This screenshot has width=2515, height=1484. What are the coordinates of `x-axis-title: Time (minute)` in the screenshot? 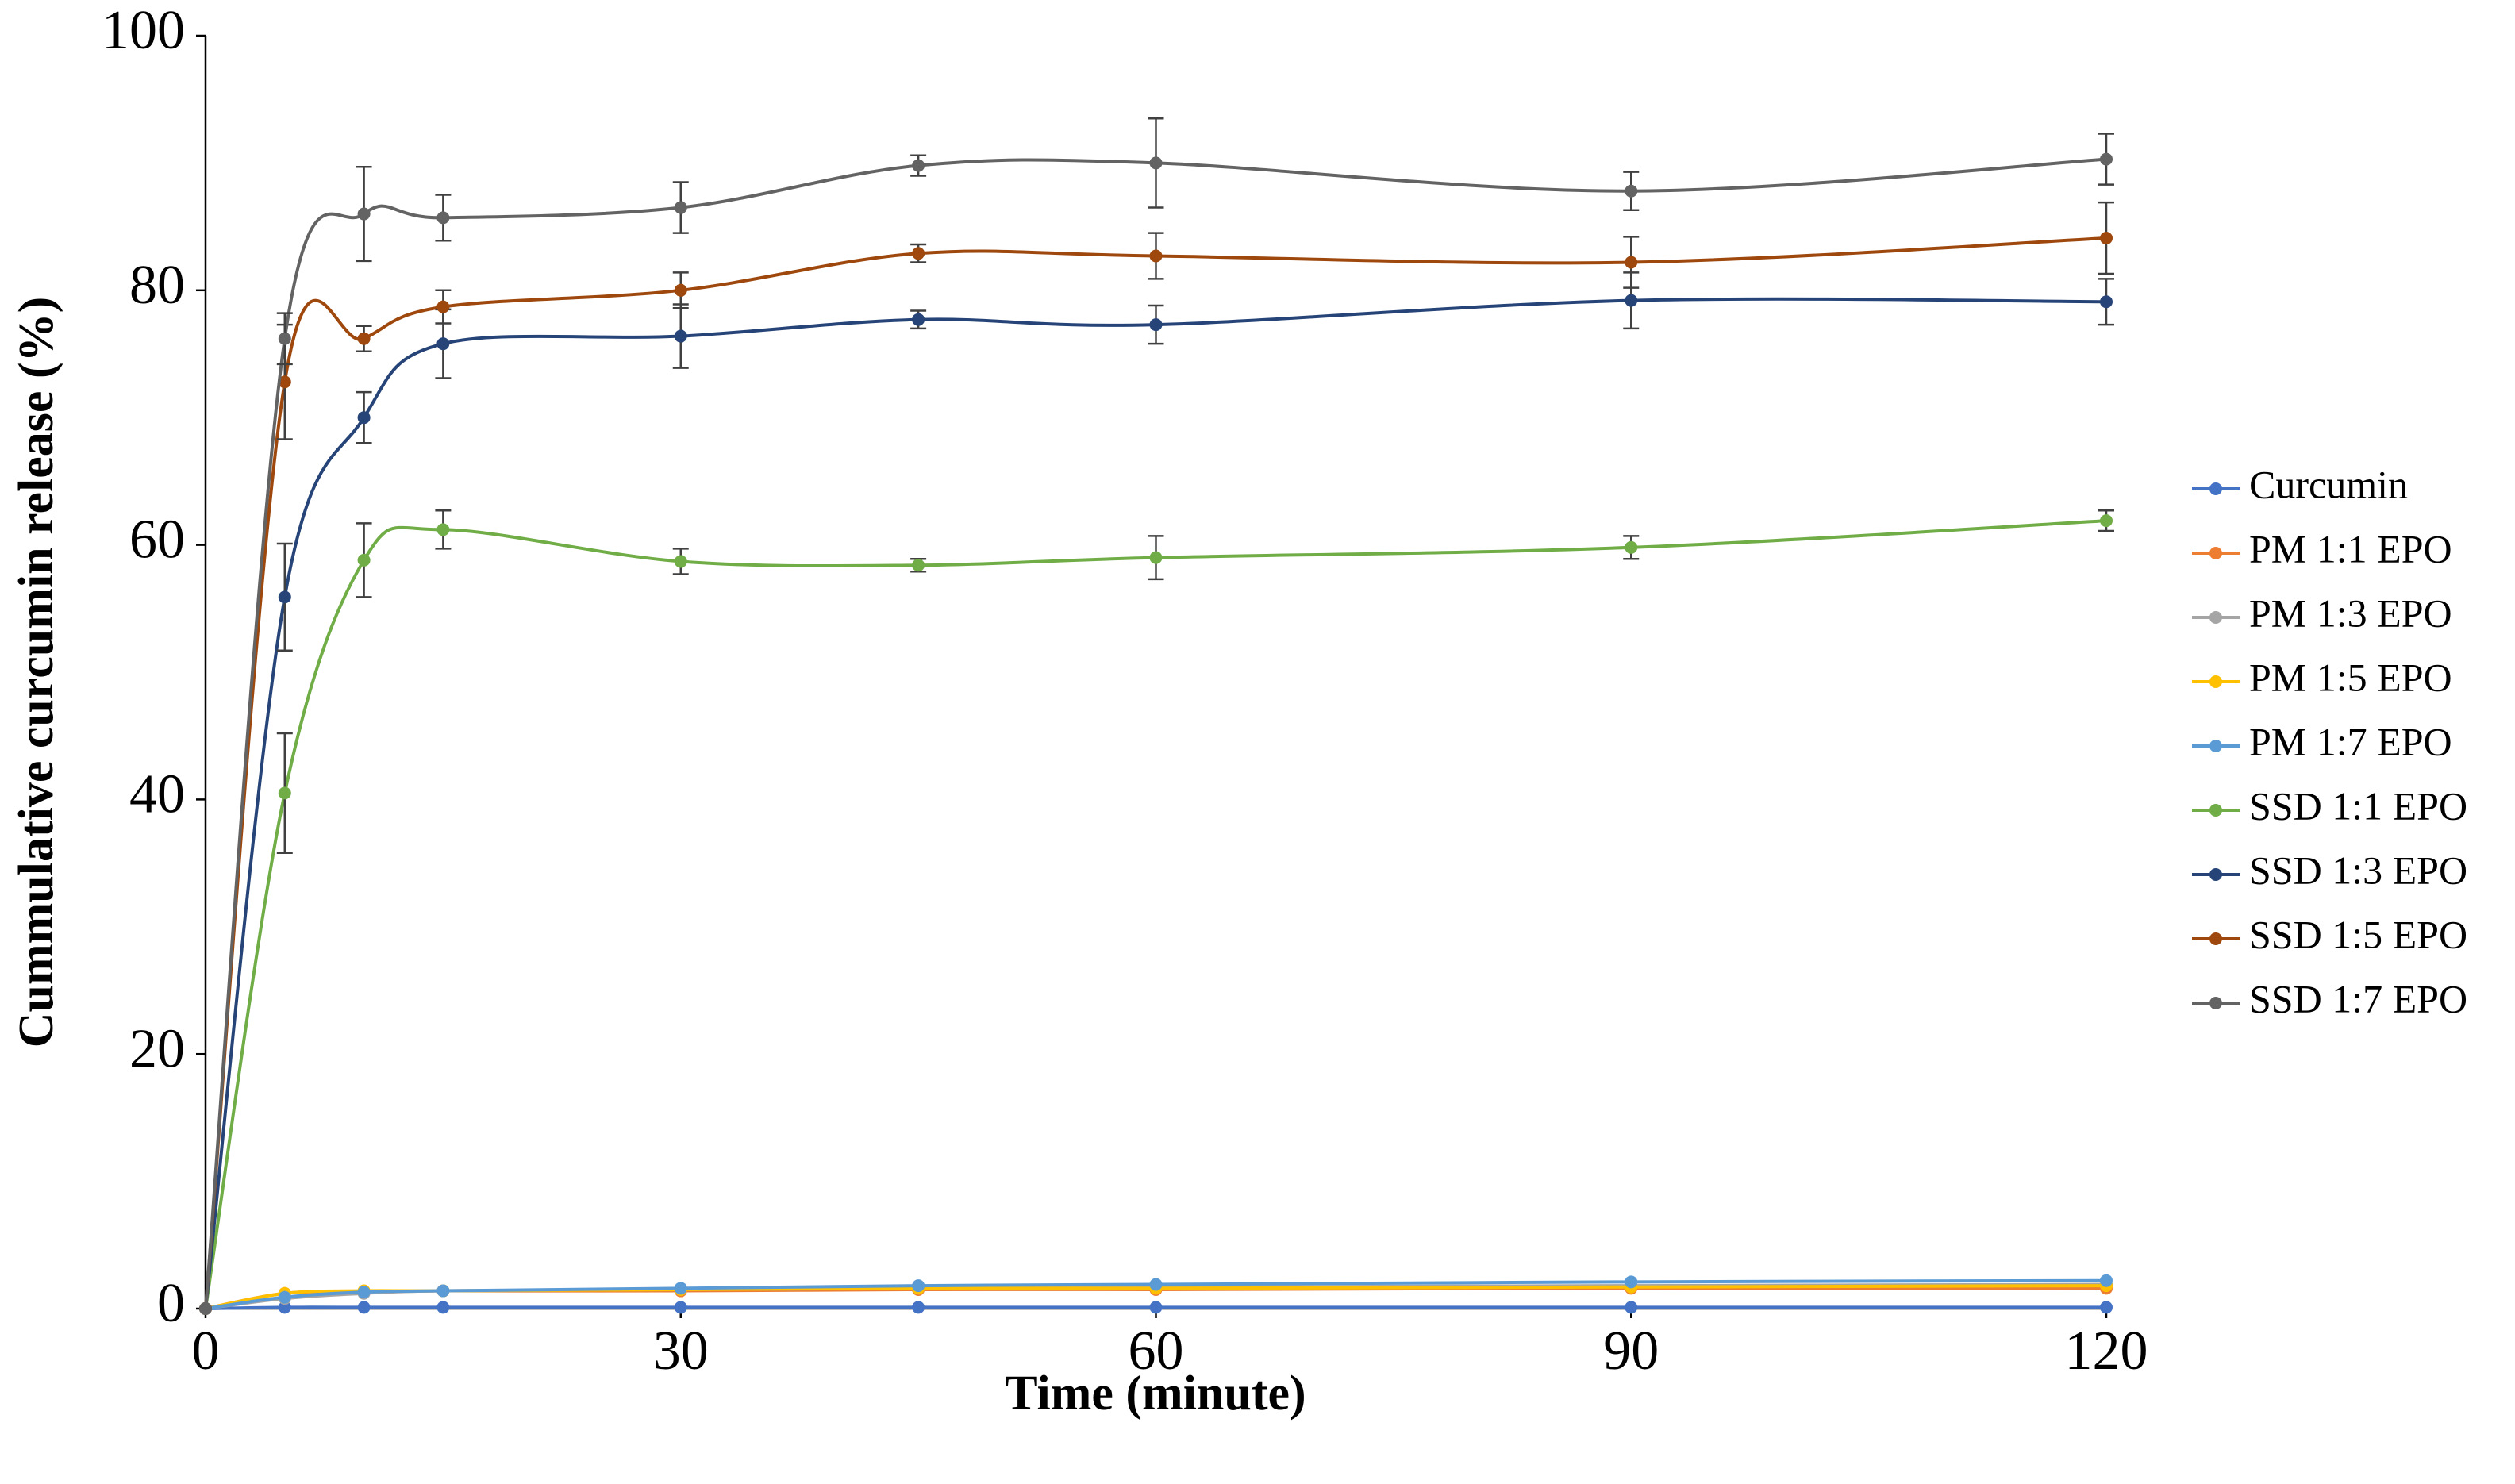 It's located at (1155, 1394).